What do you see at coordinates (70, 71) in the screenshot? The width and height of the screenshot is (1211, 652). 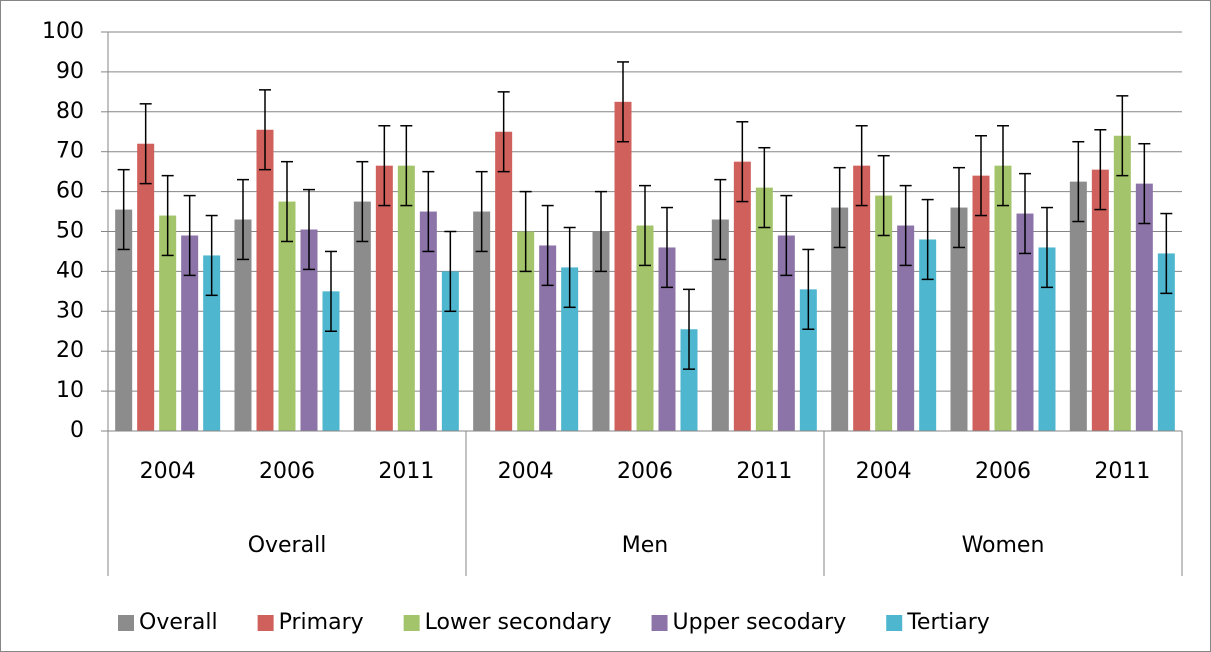 I see `y-tick-label: 90` at bounding box center [70, 71].